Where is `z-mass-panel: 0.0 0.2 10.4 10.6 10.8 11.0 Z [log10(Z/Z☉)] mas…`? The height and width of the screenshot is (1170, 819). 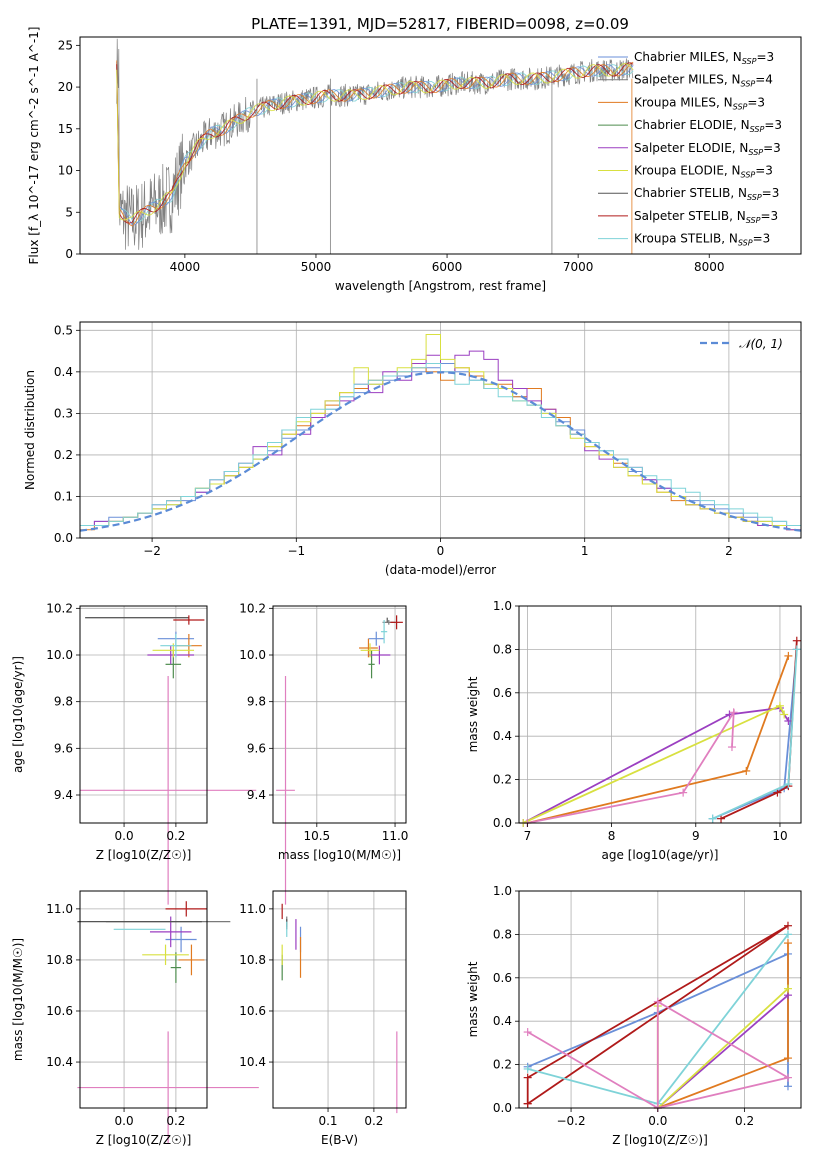 z-mass-panel: 0.0 0.2 10.4 10.6 10.8 11.0 Z [log10(Z/Z☉)] mas… is located at coordinates (135, 1018).